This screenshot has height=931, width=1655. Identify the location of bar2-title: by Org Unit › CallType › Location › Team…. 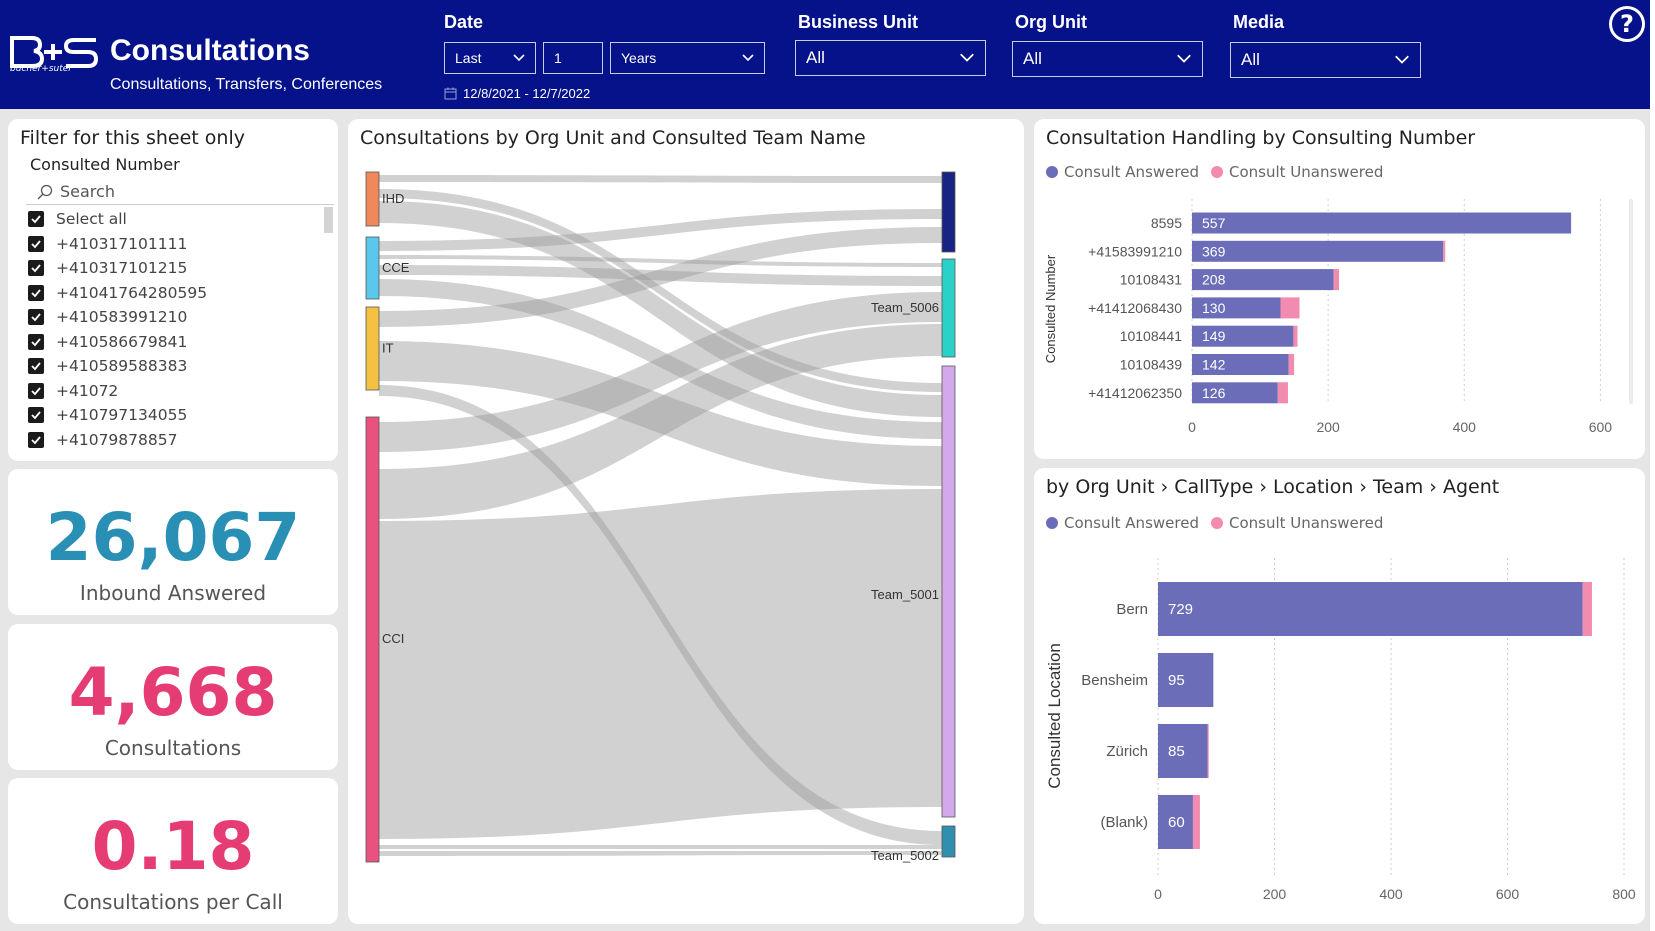
(1273, 487).